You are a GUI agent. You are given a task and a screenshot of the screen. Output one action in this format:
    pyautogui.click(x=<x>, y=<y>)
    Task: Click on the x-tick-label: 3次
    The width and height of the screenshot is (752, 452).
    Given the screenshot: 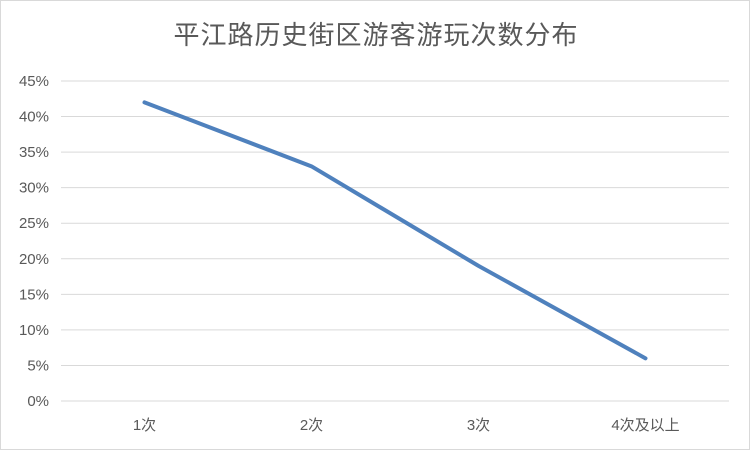 What is the action you would take?
    pyautogui.click(x=478, y=425)
    